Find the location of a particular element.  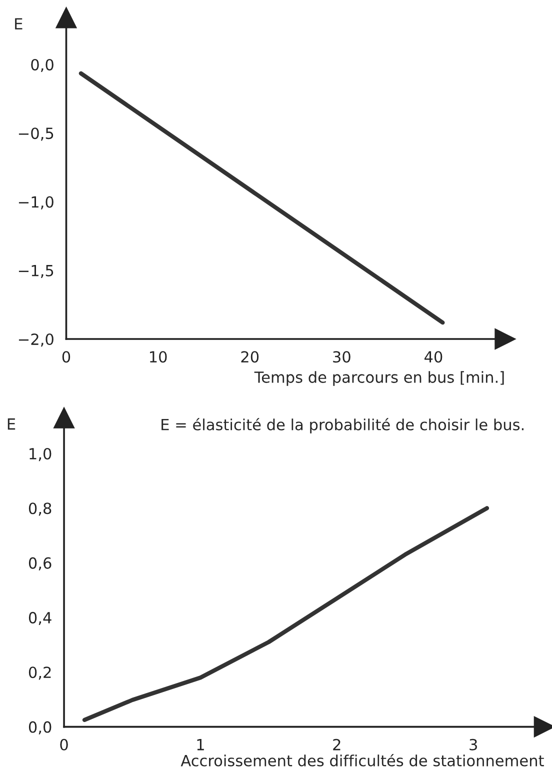

x-tick-label: 1 is located at coordinates (200, 744).